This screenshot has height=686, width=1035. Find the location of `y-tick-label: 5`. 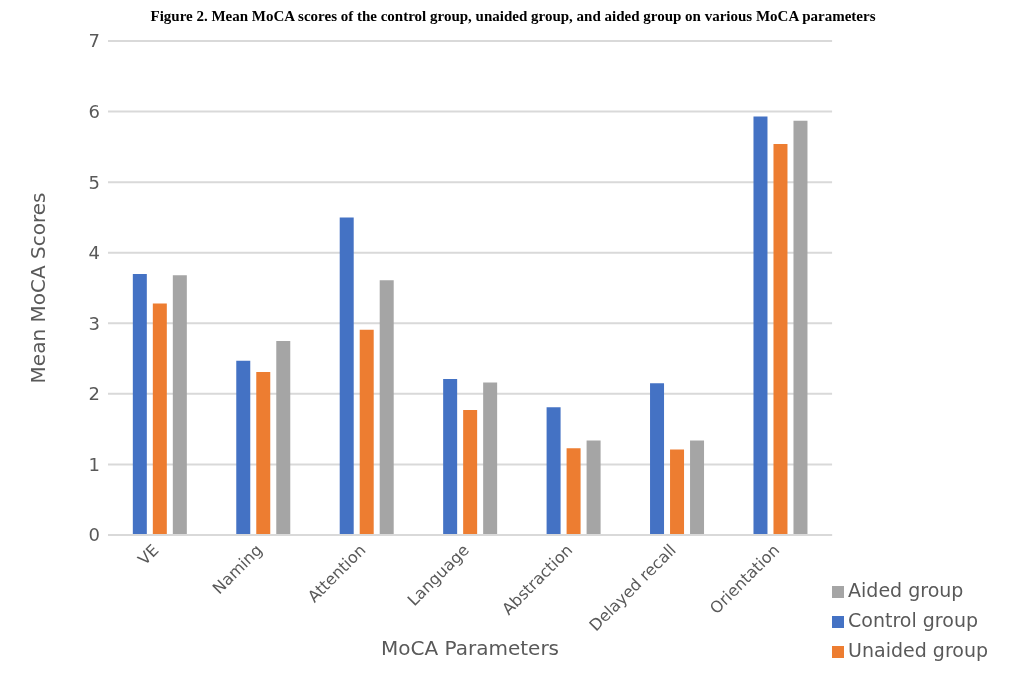

y-tick-label: 5 is located at coordinates (94, 182).